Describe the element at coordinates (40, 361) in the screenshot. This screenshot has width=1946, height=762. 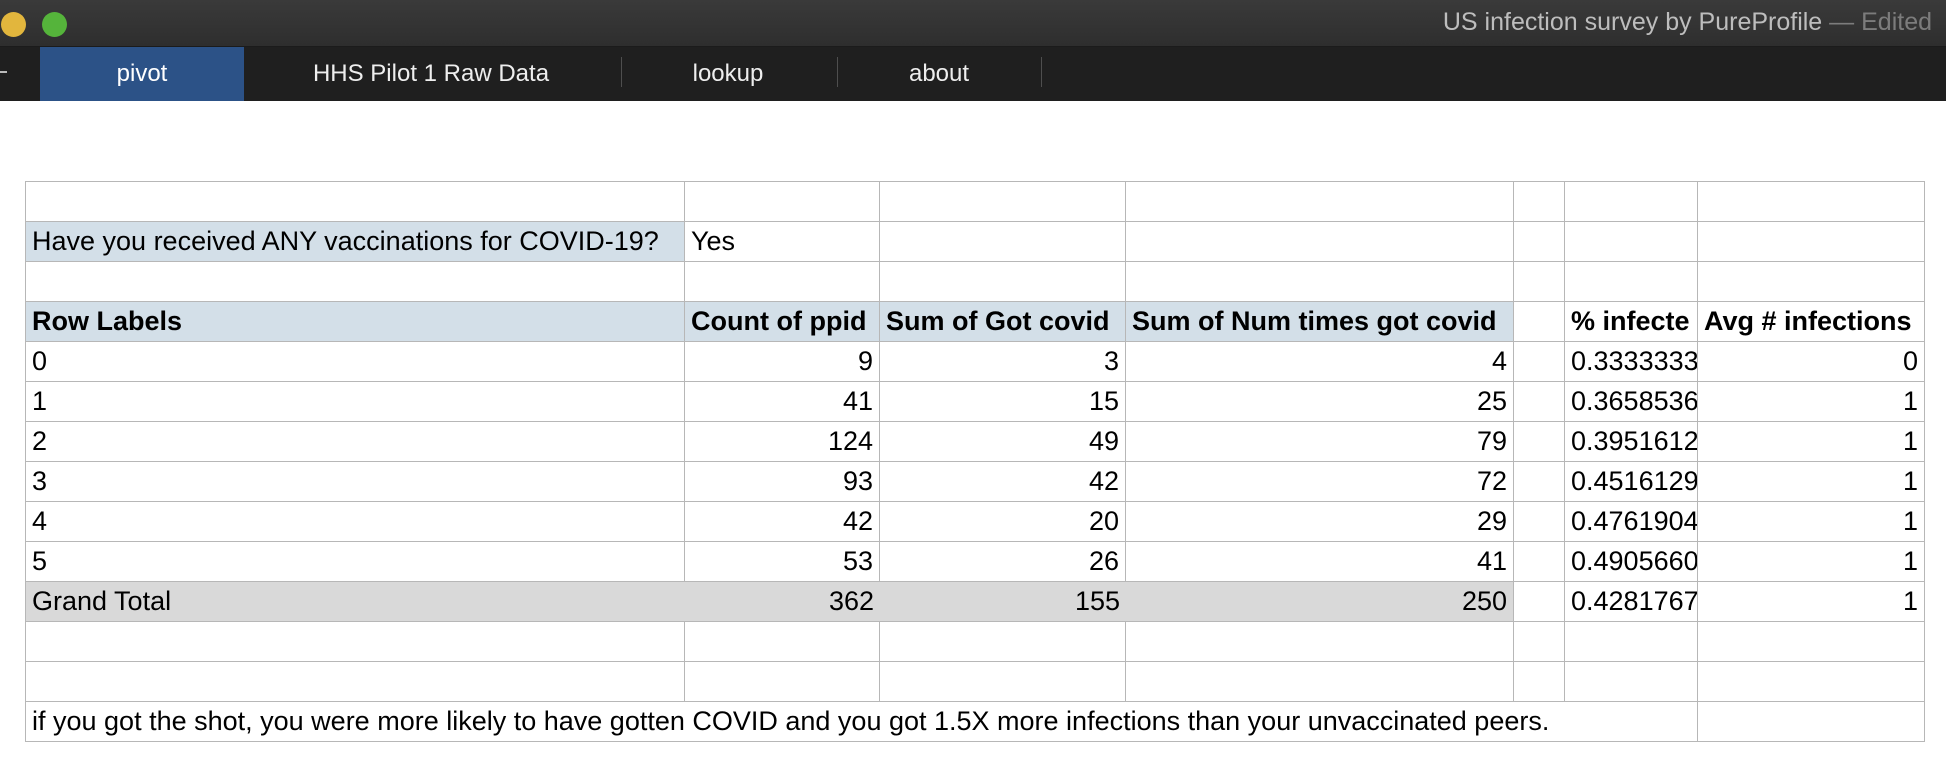
I see `row-label: 0` at that location.